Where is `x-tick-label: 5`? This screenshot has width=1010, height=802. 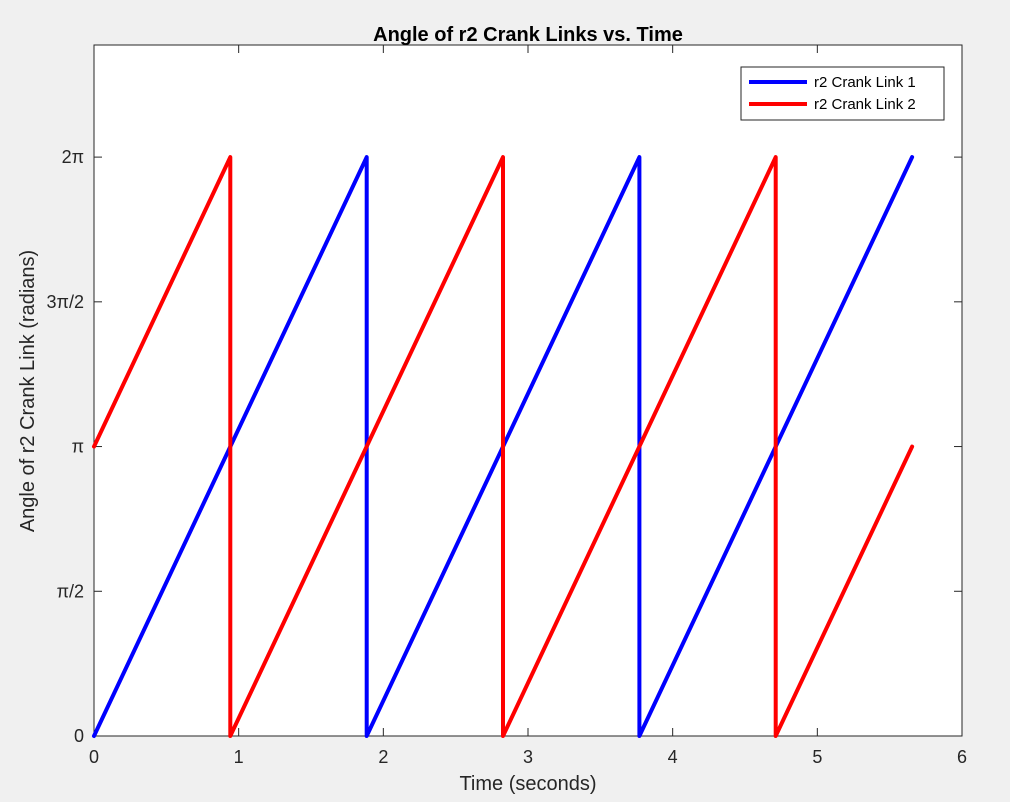 x-tick-label: 5 is located at coordinates (817, 757).